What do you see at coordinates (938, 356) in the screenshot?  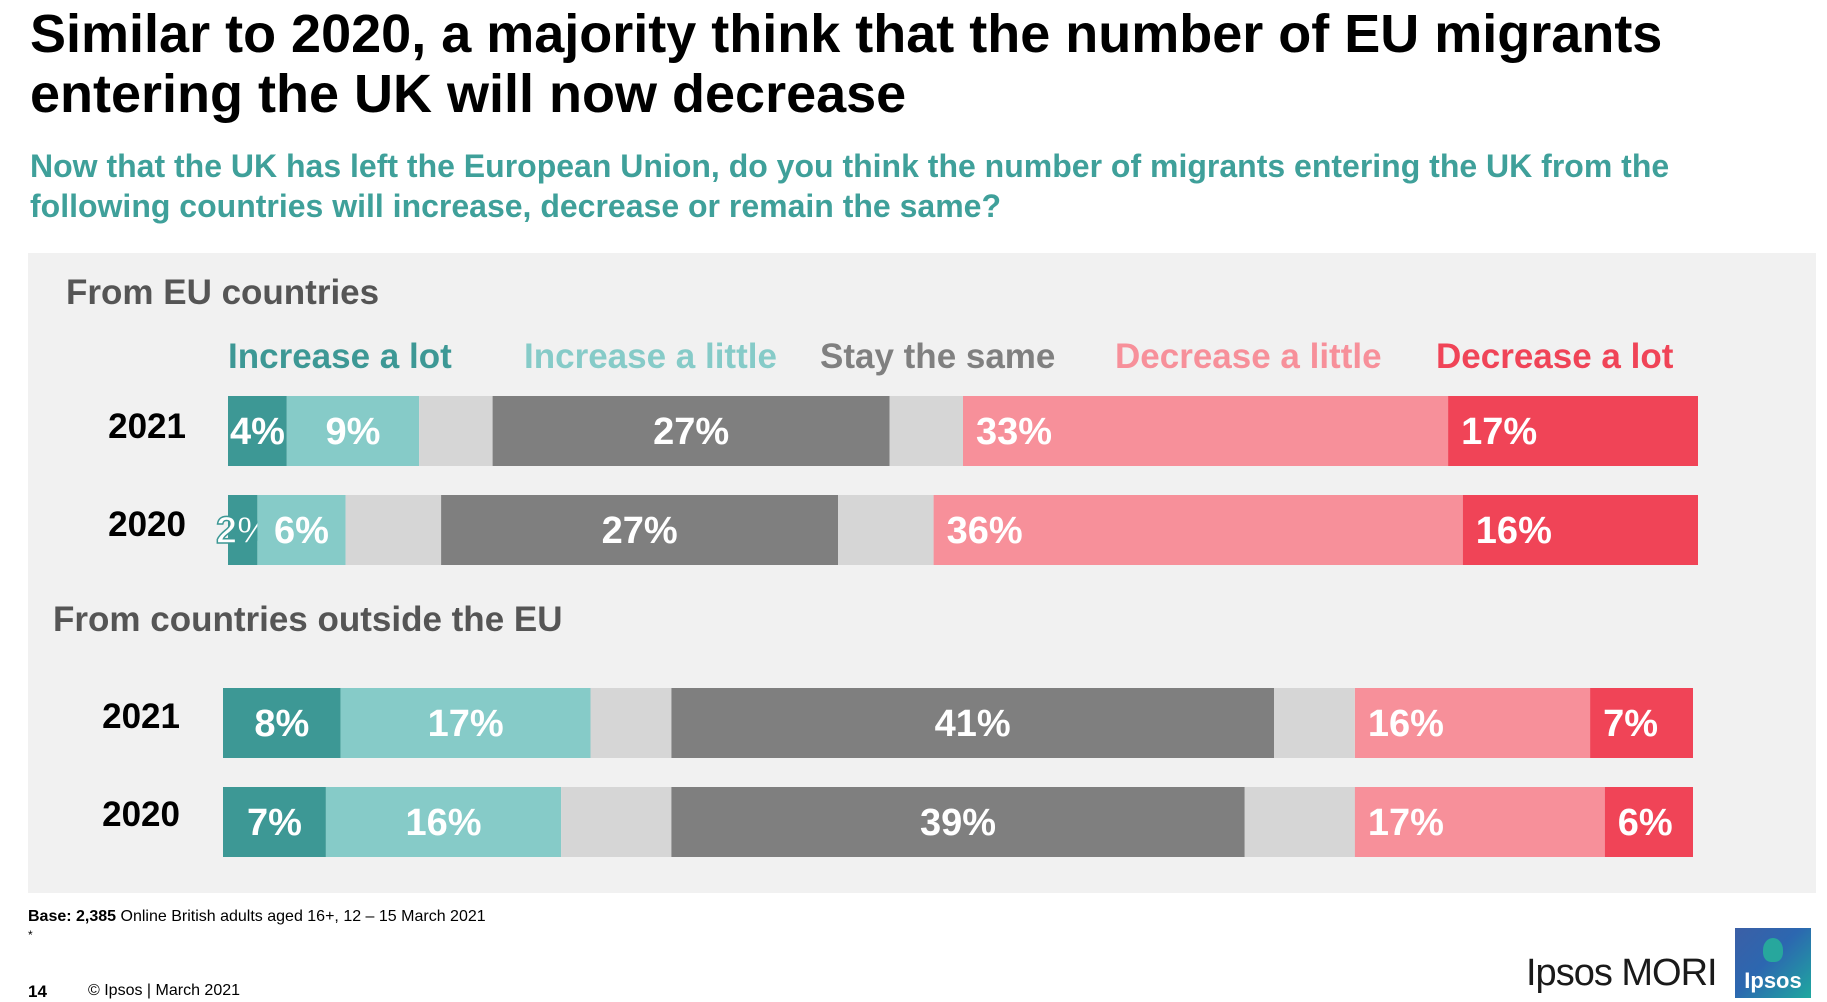 I see `legend-stay-same: Stay the same` at bounding box center [938, 356].